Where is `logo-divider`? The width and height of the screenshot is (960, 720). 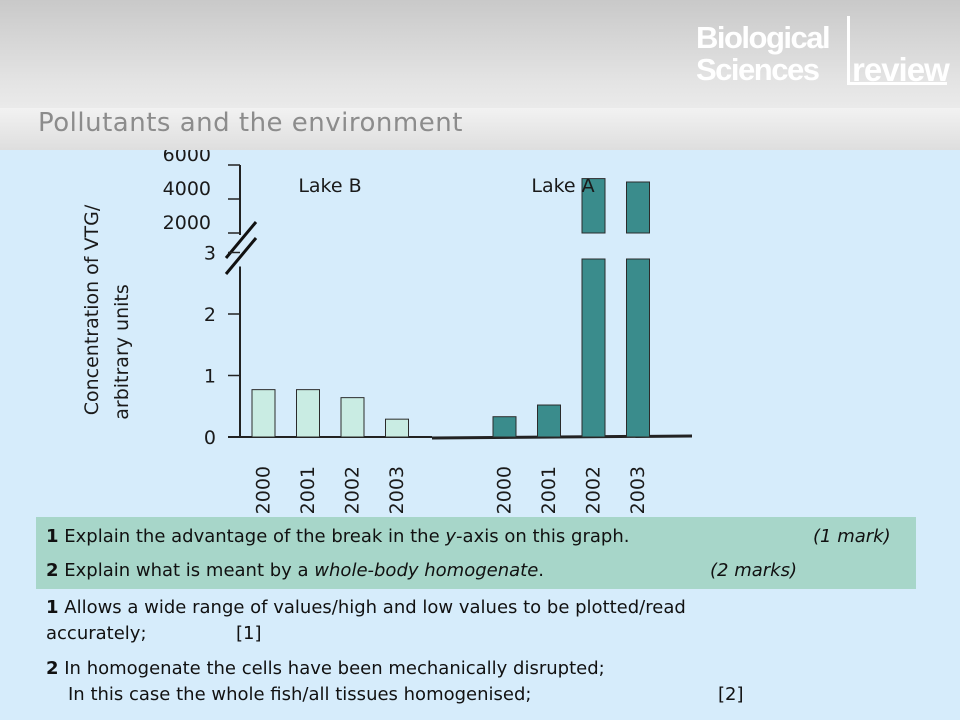 logo-divider is located at coordinates (848, 49).